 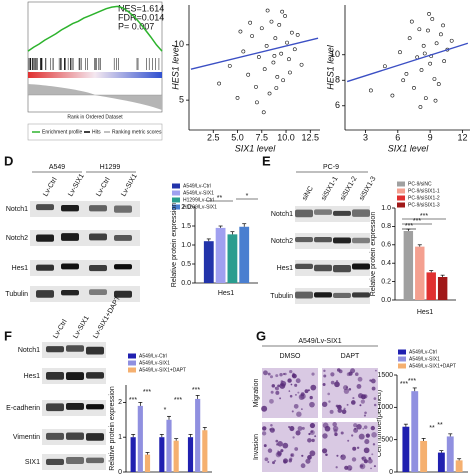 I want to click on y-tick-label: 0, so click(x=391, y=471).